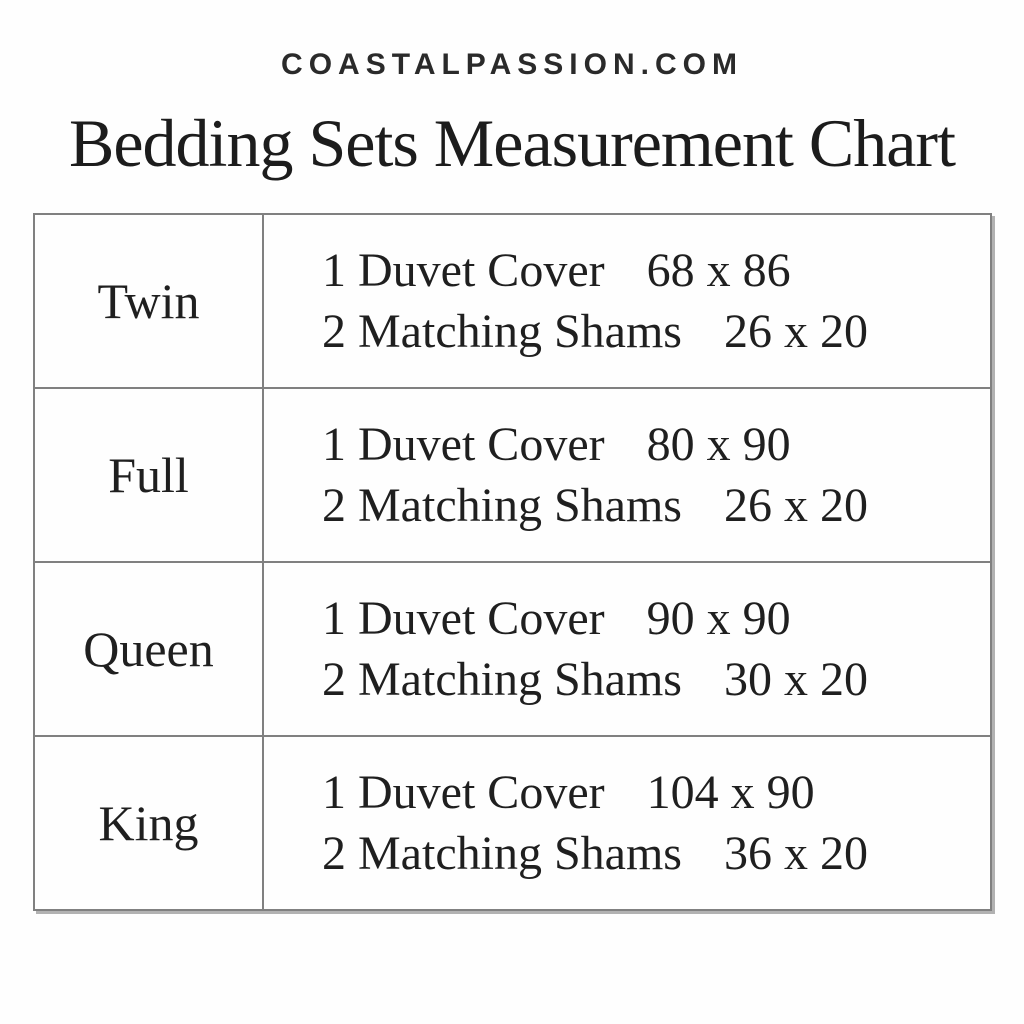 The width and height of the screenshot is (1024, 1024). I want to click on size-label: Full, so click(148, 475).